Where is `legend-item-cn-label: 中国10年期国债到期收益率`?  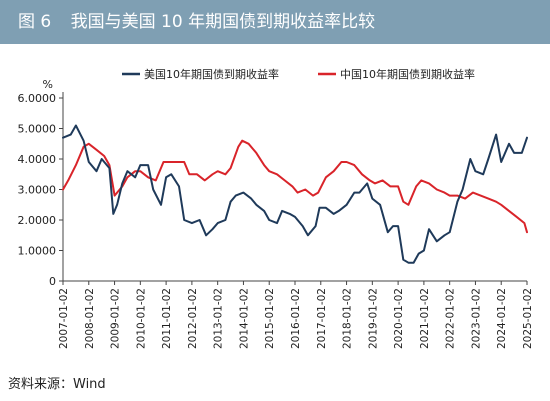 legend-item-cn-label: 中国10年期国债到期收益率 is located at coordinates (407, 74).